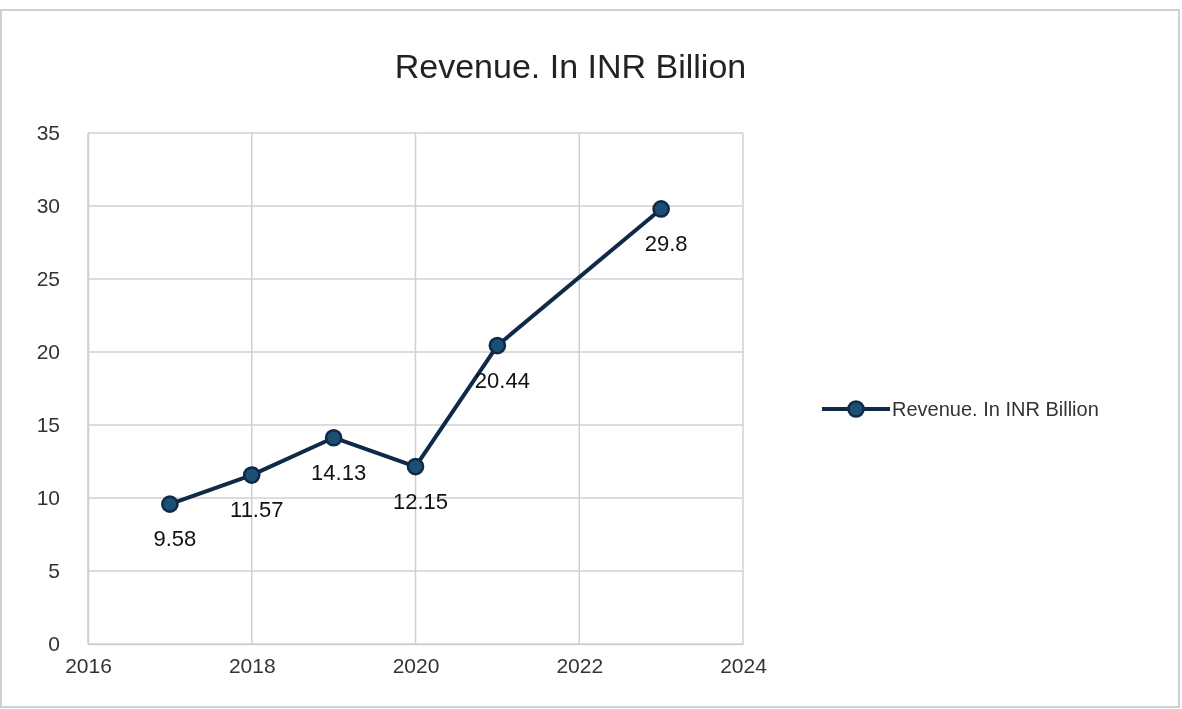 Image resolution: width=1182 pixels, height=709 pixels. Describe the element at coordinates (48, 279) in the screenshot. I see `y-tick-label: 25` at that location.